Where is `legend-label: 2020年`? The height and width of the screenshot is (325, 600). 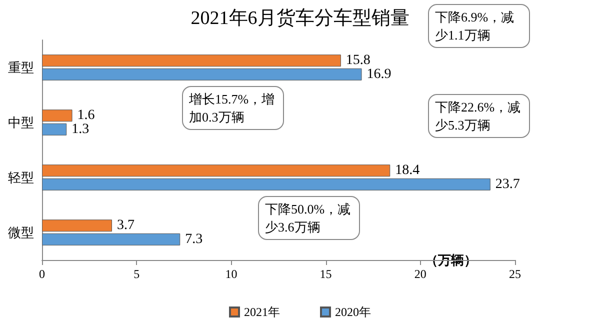
legend-label: 2020年 is located at coordinates (353, 312).